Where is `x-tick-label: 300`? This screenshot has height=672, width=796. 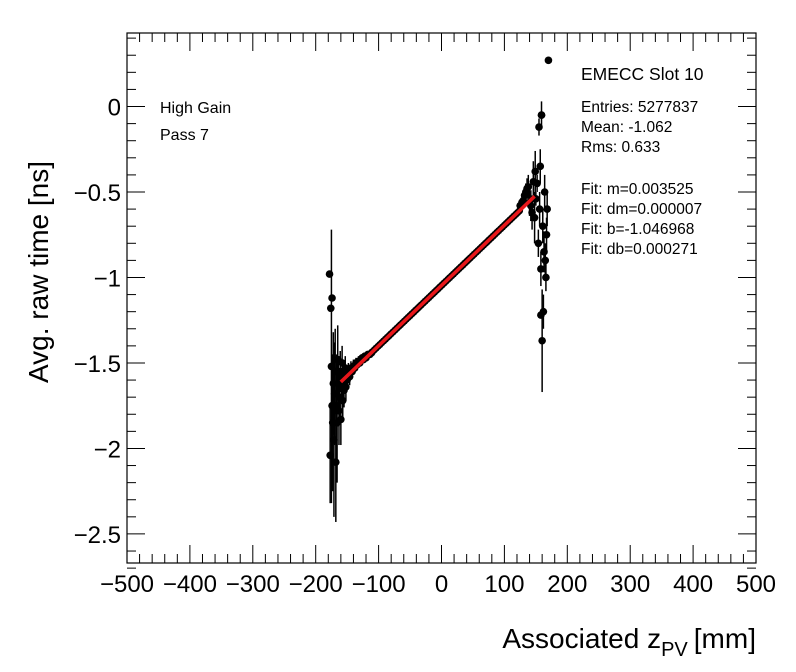
x-tick-label: 300 is located at coordinates (630, 584).